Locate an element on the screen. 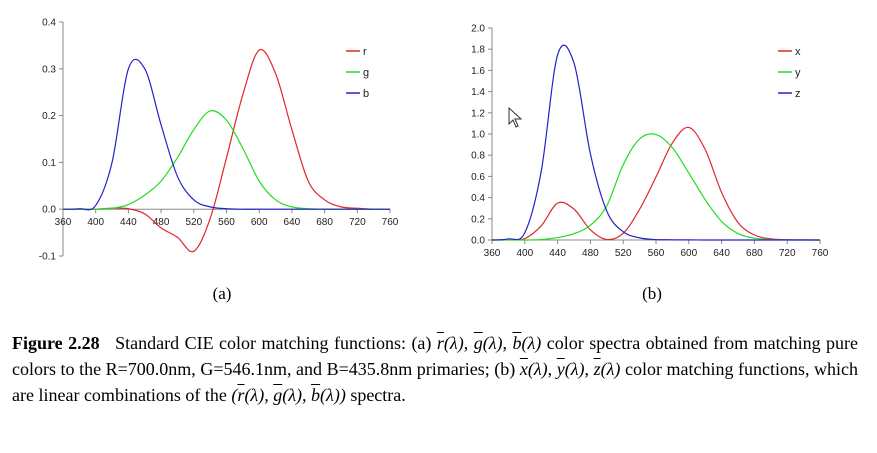  y-tick-label: 0.1 is located at coordinates (49, 163).